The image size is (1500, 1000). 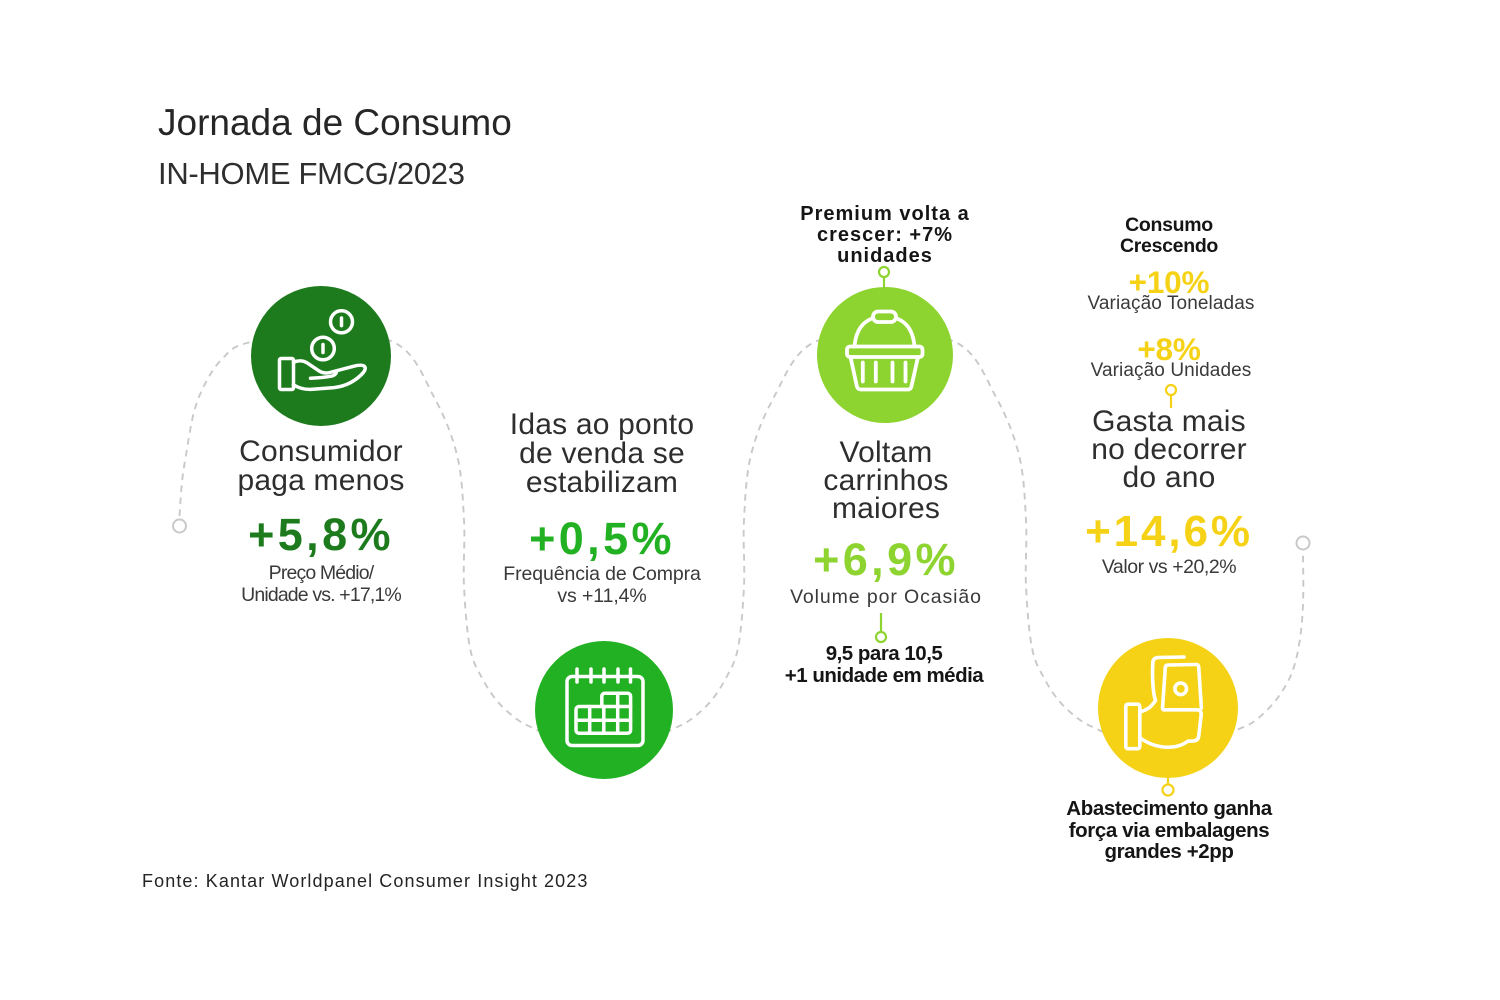 I want to click on coins-in-hand-icon, so click(x=322, y=350).